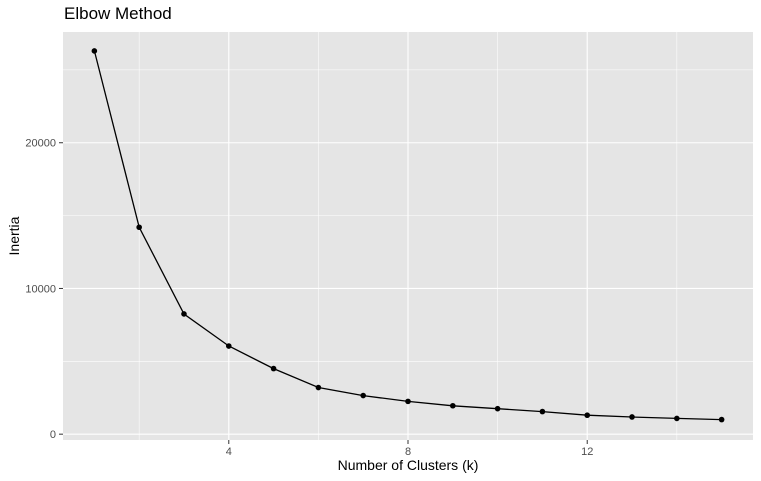 Image resolution: width=761 pixels, height=481 pixels. I want to click on x-tick-label: 4, so click(229, 452).